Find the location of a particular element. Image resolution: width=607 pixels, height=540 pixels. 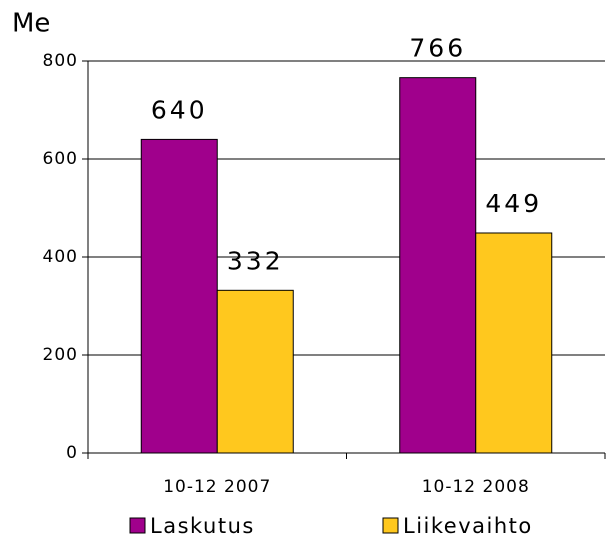

data-label: 332 is located at coordinates (255, 260).